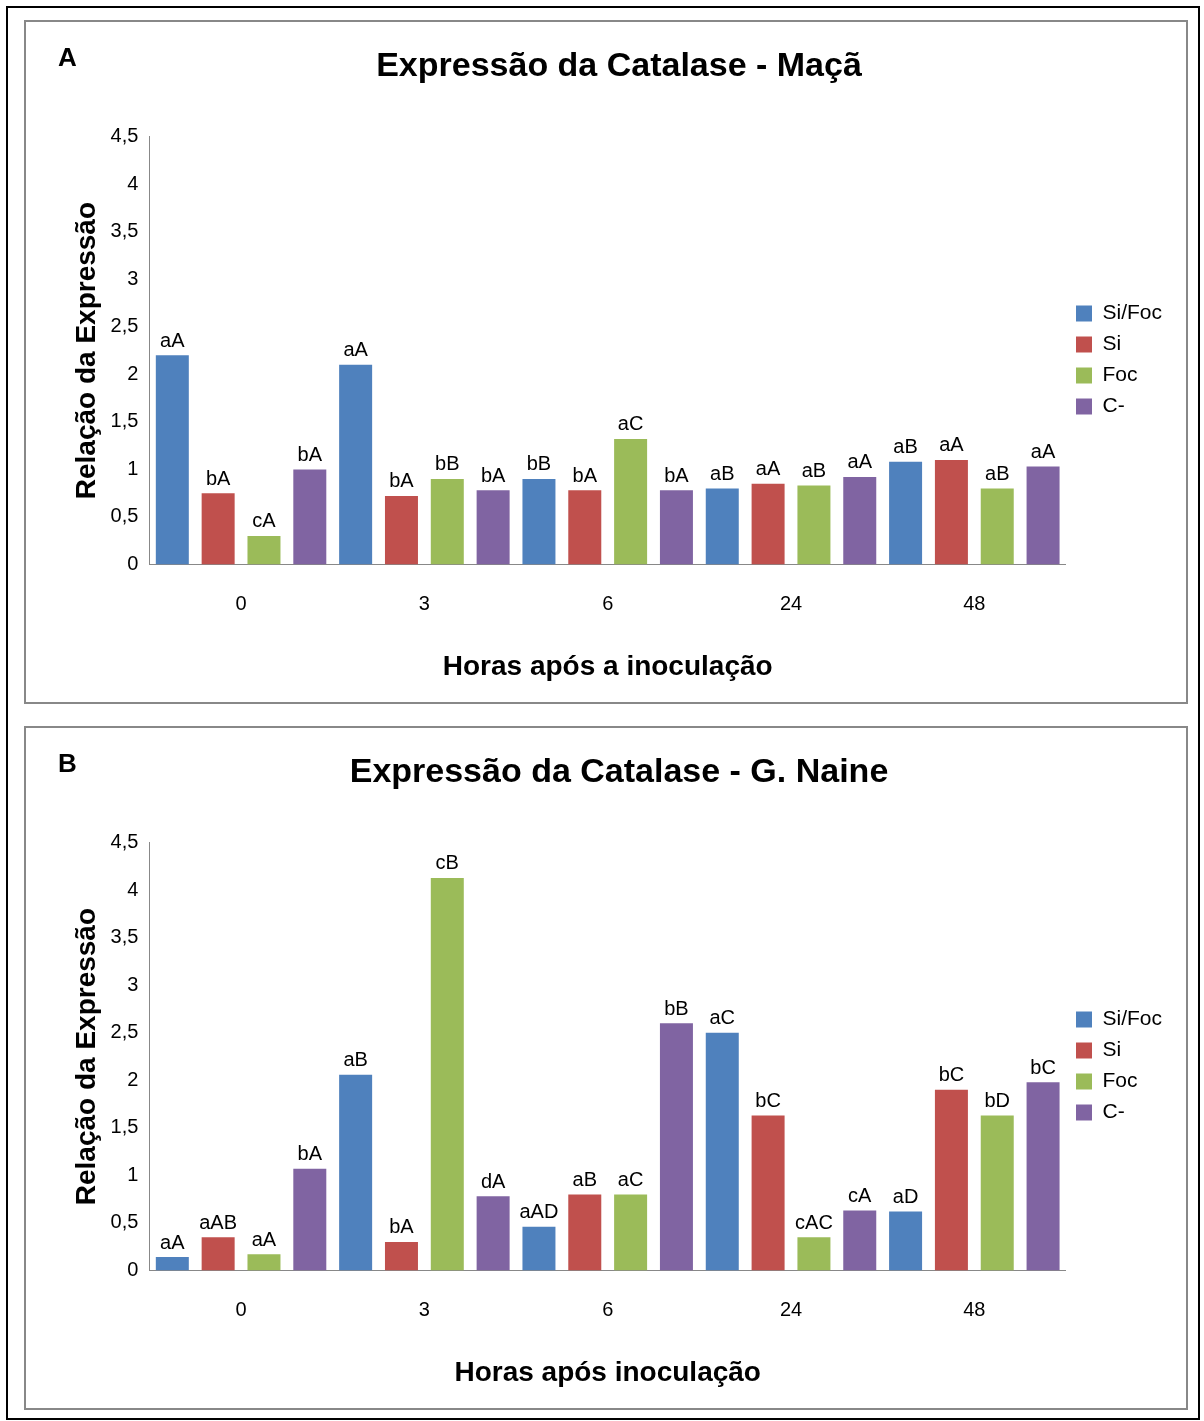 The image size is (1204, 1421). I want to click on data-label: aAB, so click(218, 1221).